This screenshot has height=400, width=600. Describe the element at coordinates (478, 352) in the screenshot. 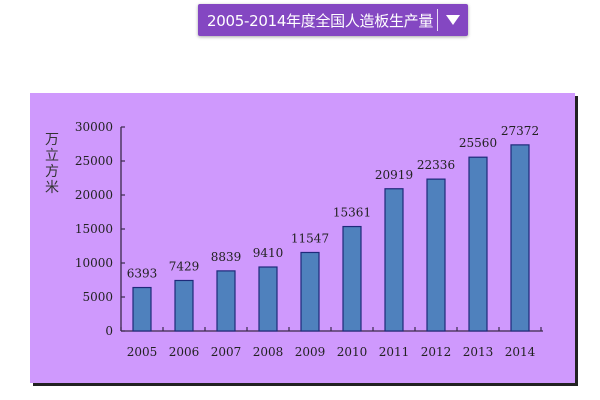

I see `x-tick-label: 2013` at that location.